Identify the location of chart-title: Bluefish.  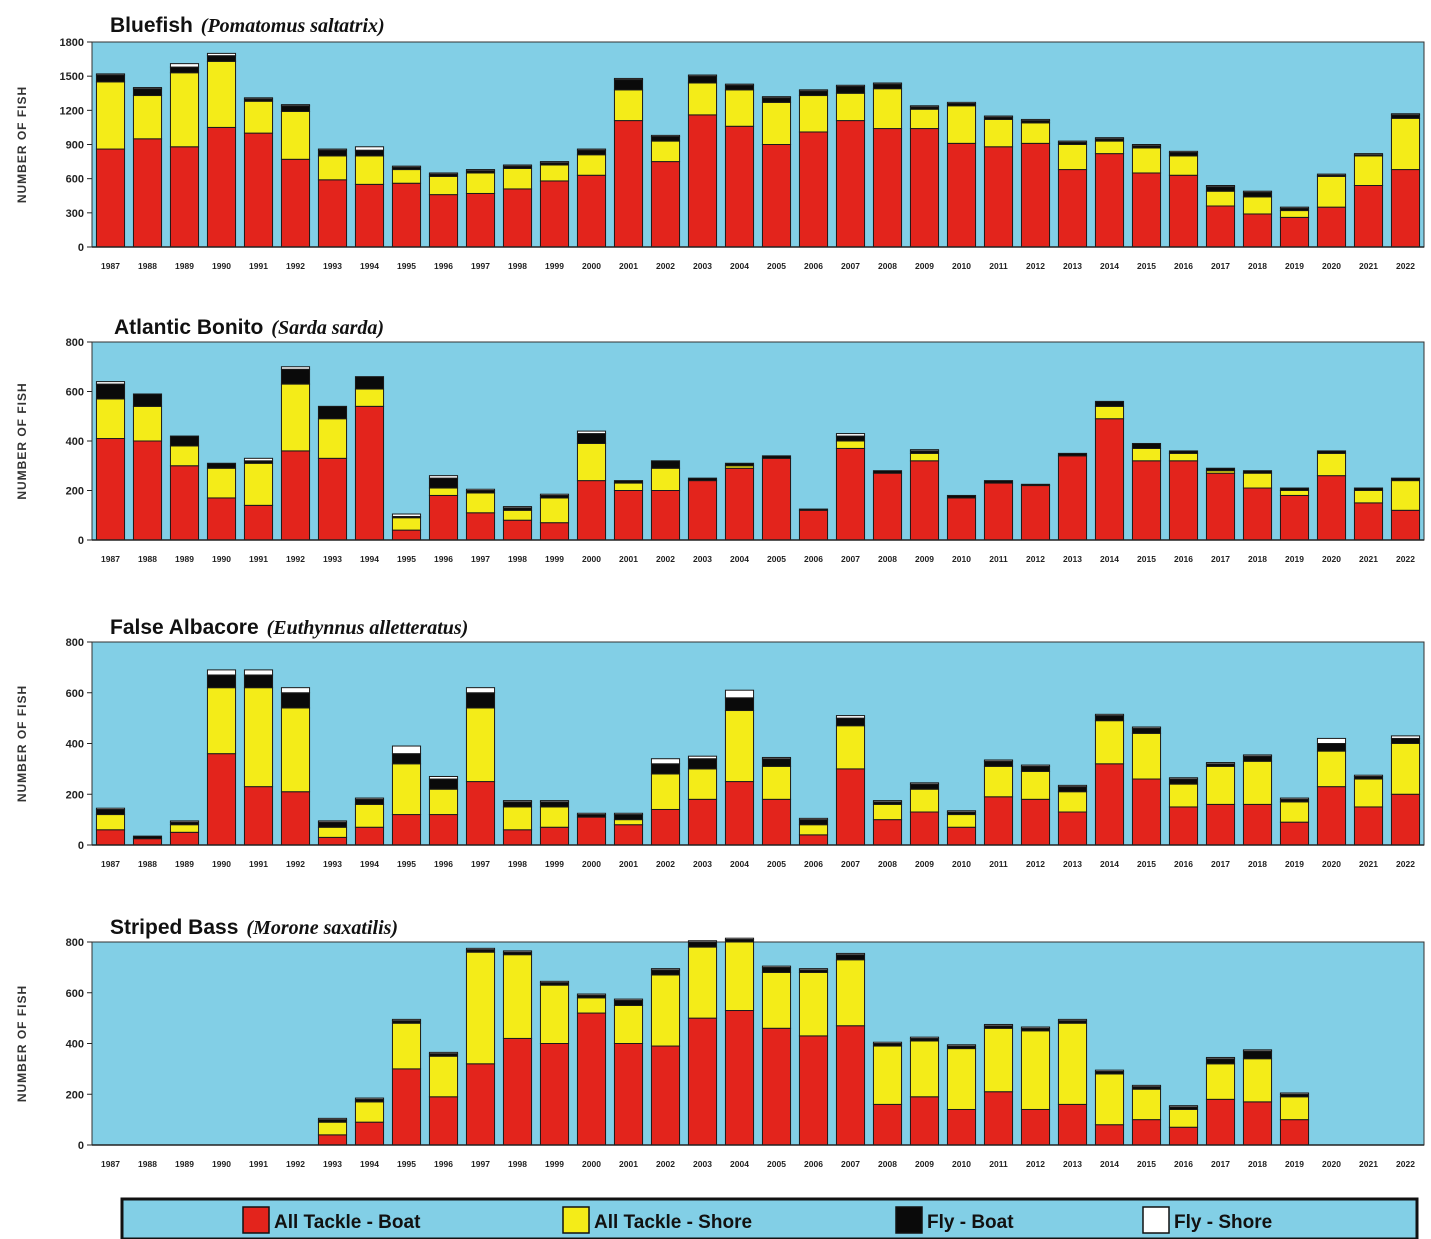
(151, 25).